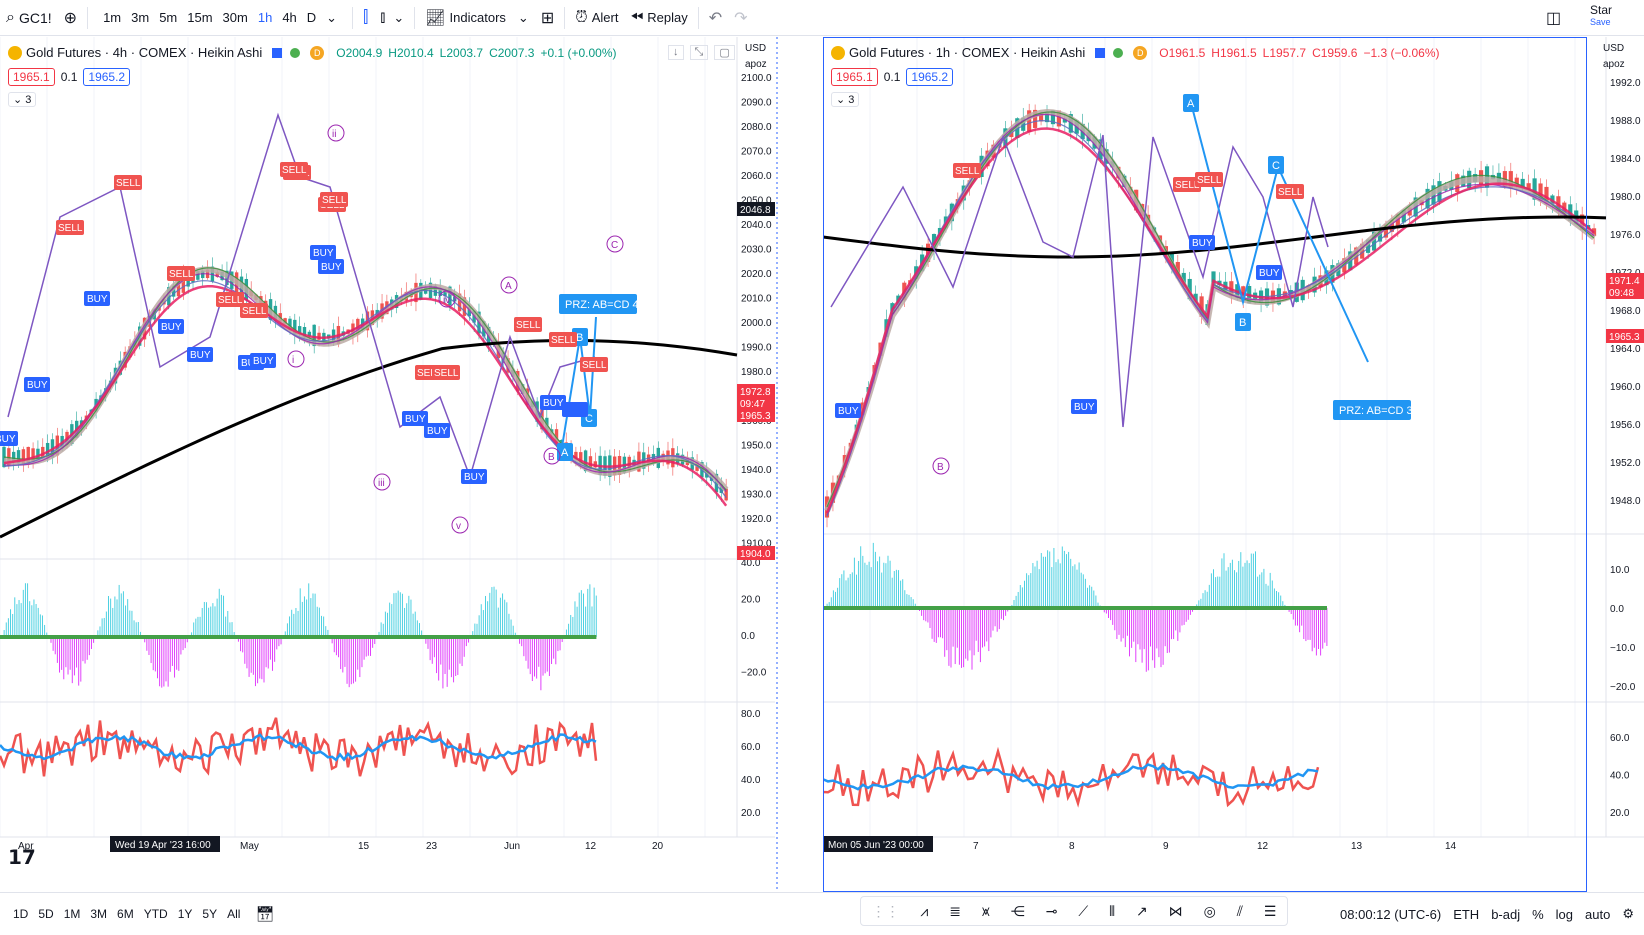 The width and height of the screenshot is (1644, 935). Describe the element at coordinates (885, 910) in the screenshot. I see `drag-handle-icon: ⋮⋮` at that location.